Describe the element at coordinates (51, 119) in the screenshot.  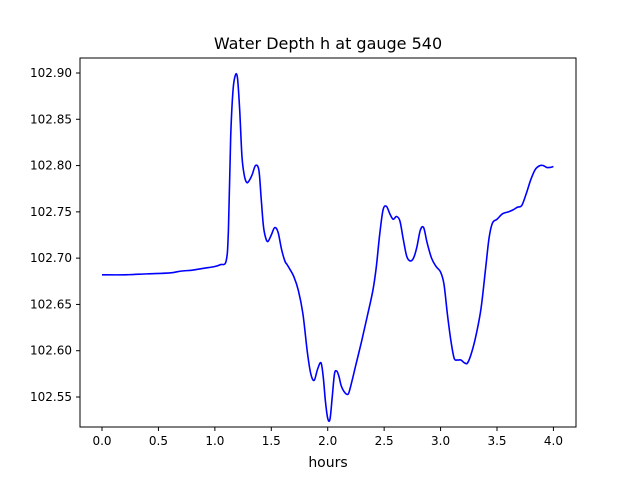
I see `y-tick-label: 102.85` at that location.